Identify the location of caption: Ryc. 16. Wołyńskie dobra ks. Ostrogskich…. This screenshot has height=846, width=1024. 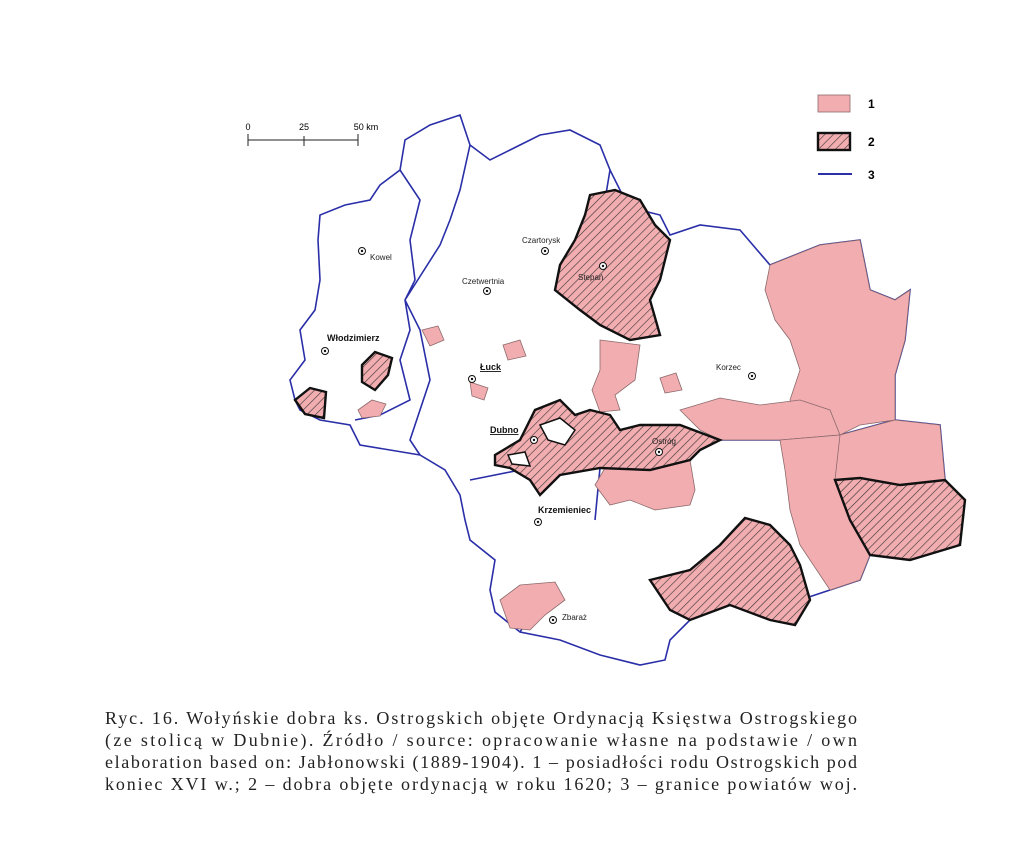
(481, 751).